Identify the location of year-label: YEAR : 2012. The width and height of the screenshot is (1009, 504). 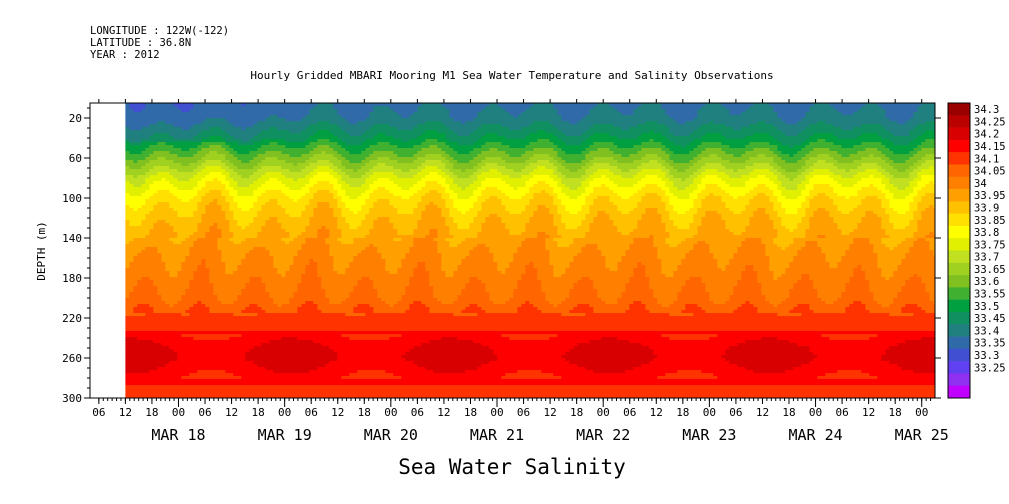
(125, 55).